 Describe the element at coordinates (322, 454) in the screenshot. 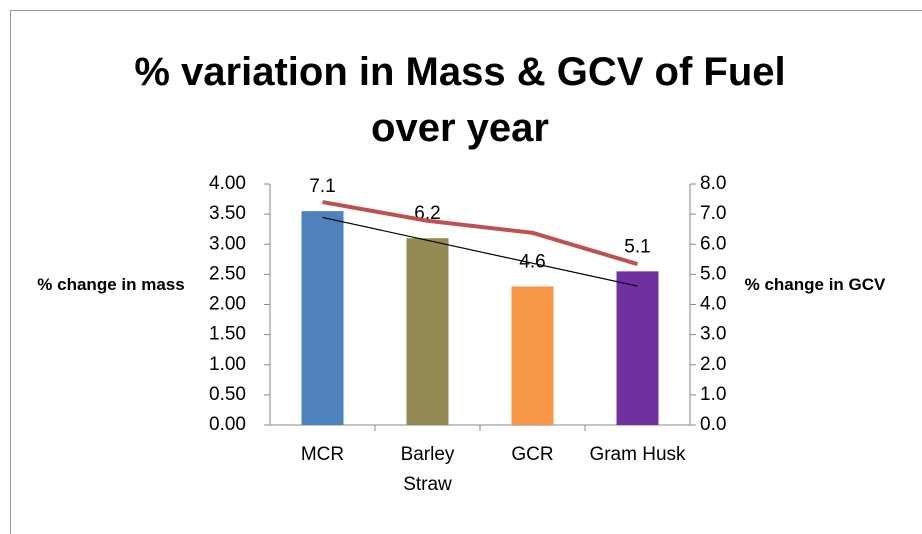

I see `x-tick-label: MCR` at that location.